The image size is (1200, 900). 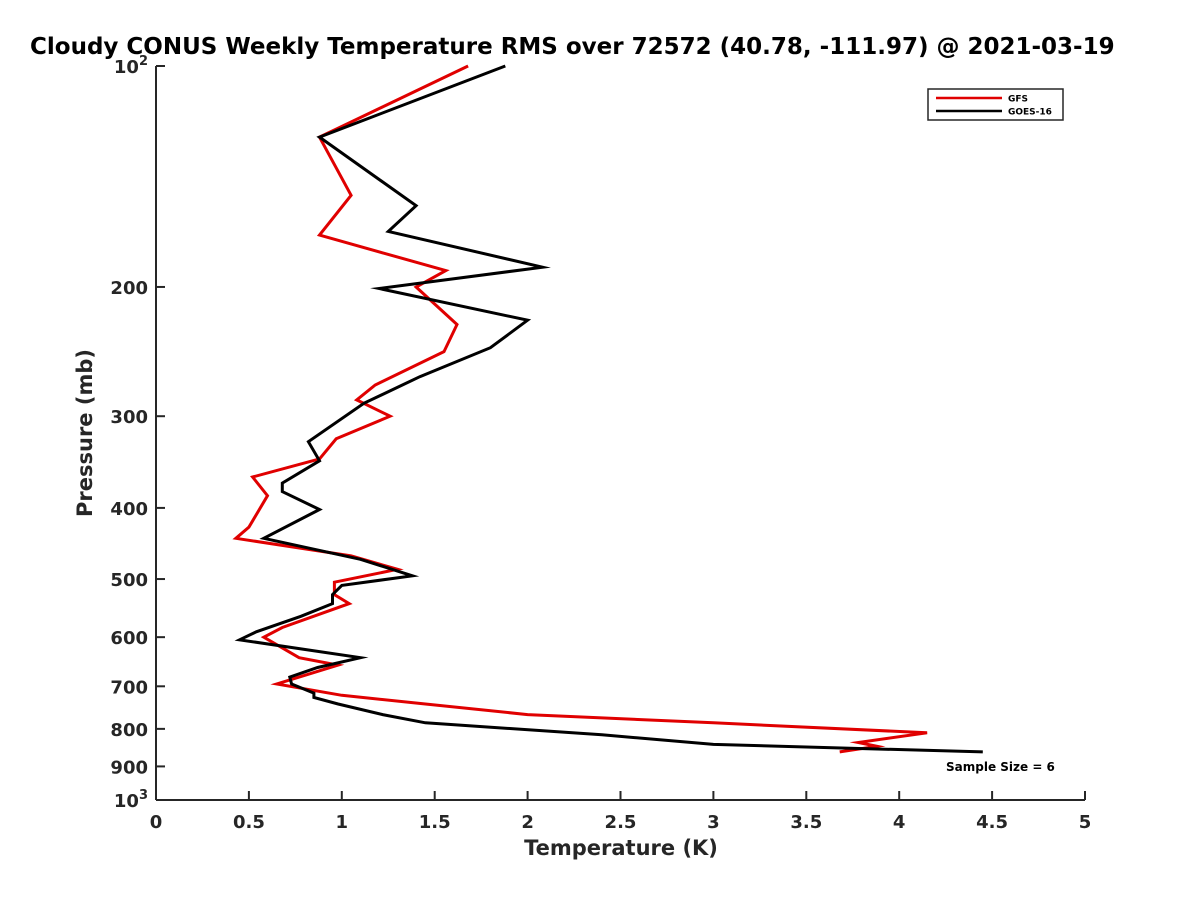 I want to click on x-tick-label: 1, so click(x=342, y=822).